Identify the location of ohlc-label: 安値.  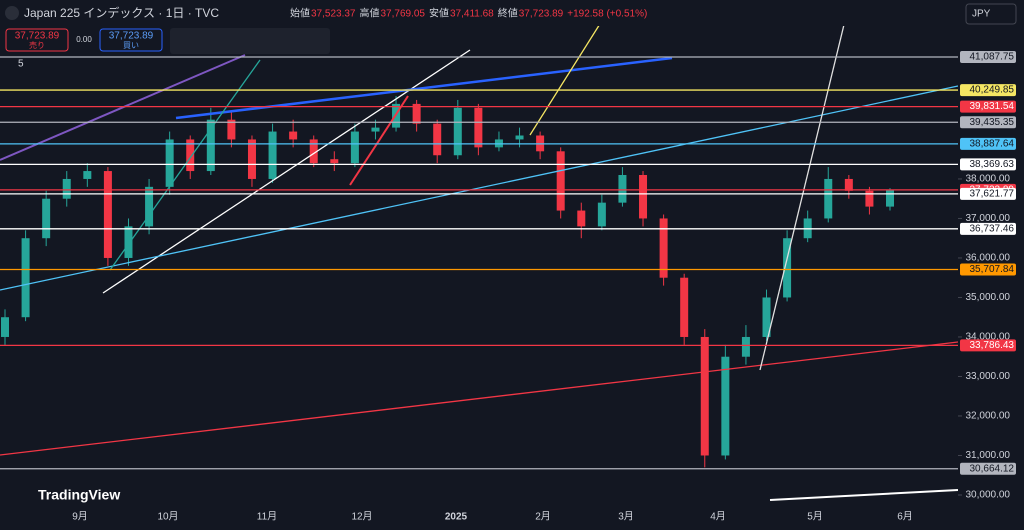
(439, 13).